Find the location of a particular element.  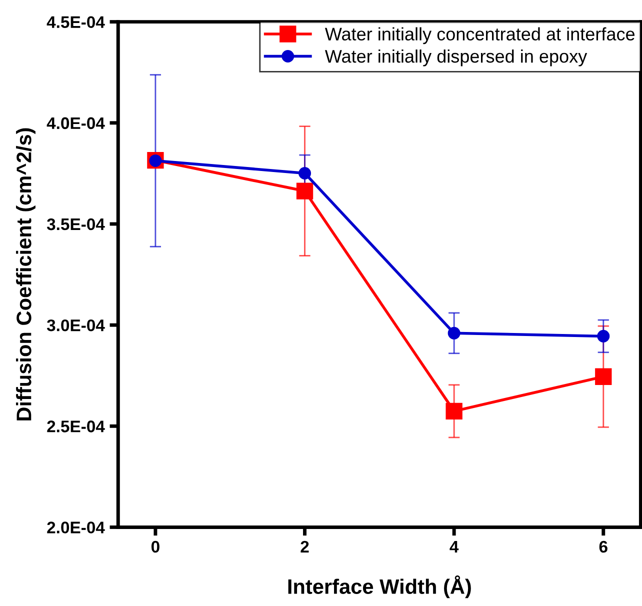

y-axis-title: Diffusion Coefficient (cm^2/s) is located at coordinates (26, 274).